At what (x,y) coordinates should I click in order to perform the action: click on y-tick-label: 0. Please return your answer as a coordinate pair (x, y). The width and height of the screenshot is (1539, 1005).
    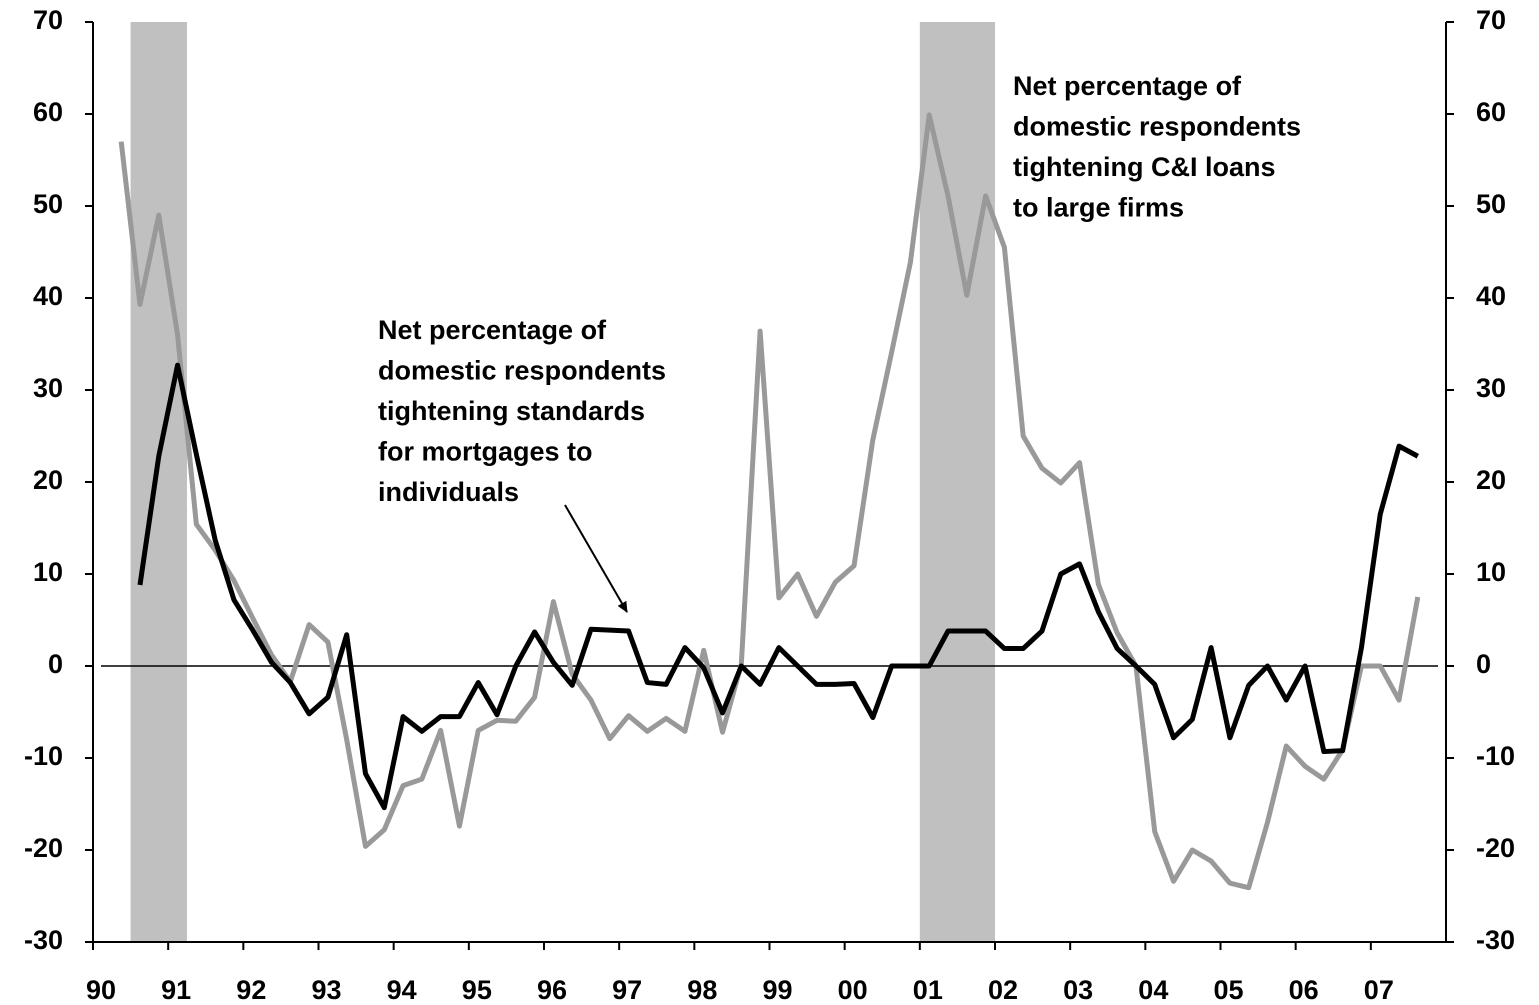
    Looking at the image, I should click on (55, 664).